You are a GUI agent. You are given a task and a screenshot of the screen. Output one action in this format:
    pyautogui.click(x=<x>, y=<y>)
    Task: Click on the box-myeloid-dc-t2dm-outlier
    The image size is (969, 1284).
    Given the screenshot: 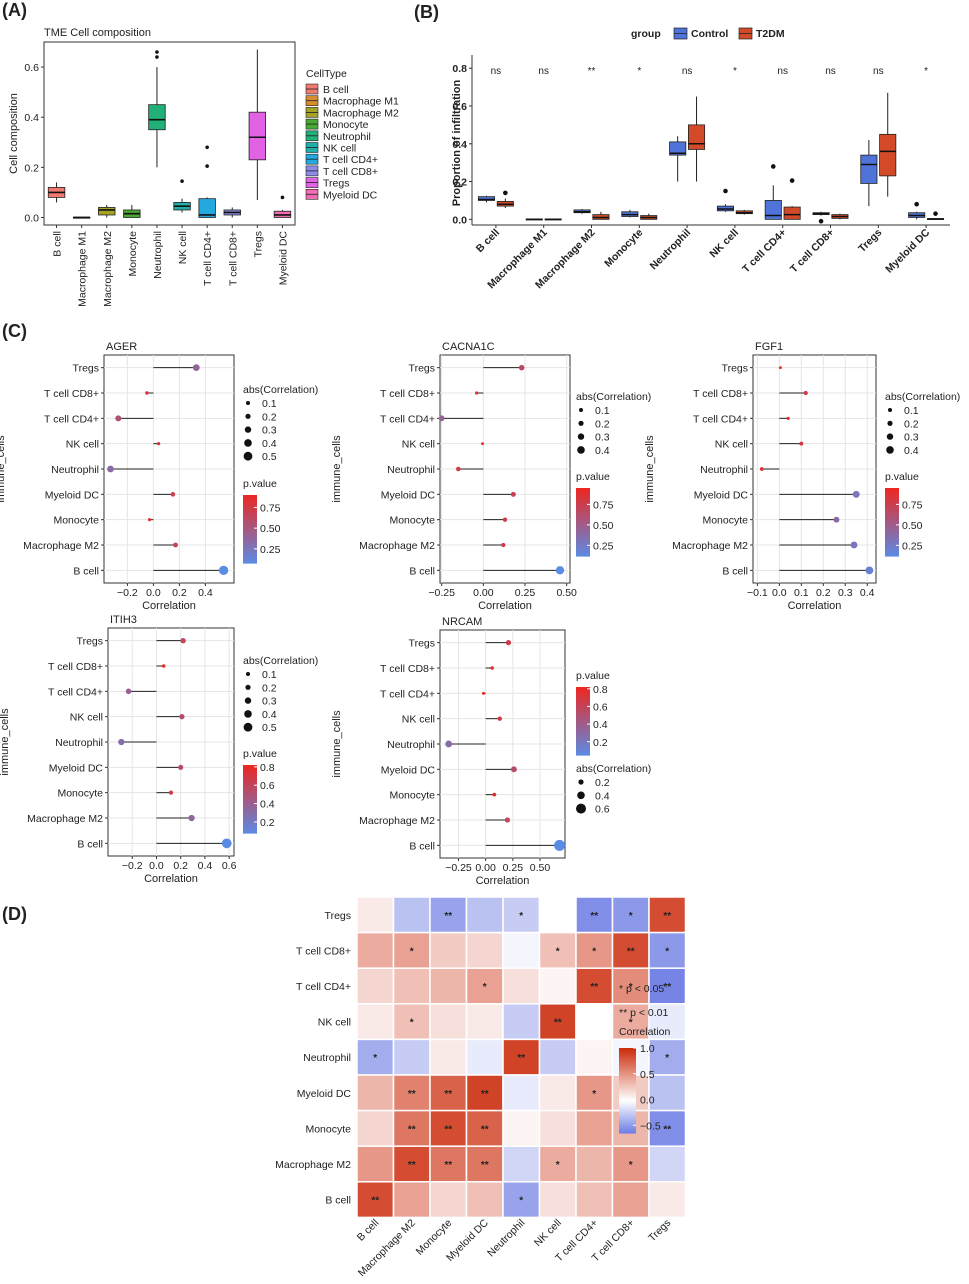 What is the action you would take?
    pyautogui.click(x=935, y=213)
    